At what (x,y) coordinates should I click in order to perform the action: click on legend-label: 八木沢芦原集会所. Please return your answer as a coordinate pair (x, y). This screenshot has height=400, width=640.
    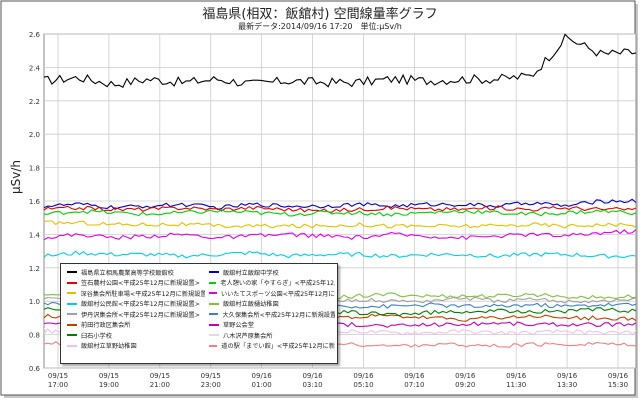
    Looking at the image, I should click on (248, 336).